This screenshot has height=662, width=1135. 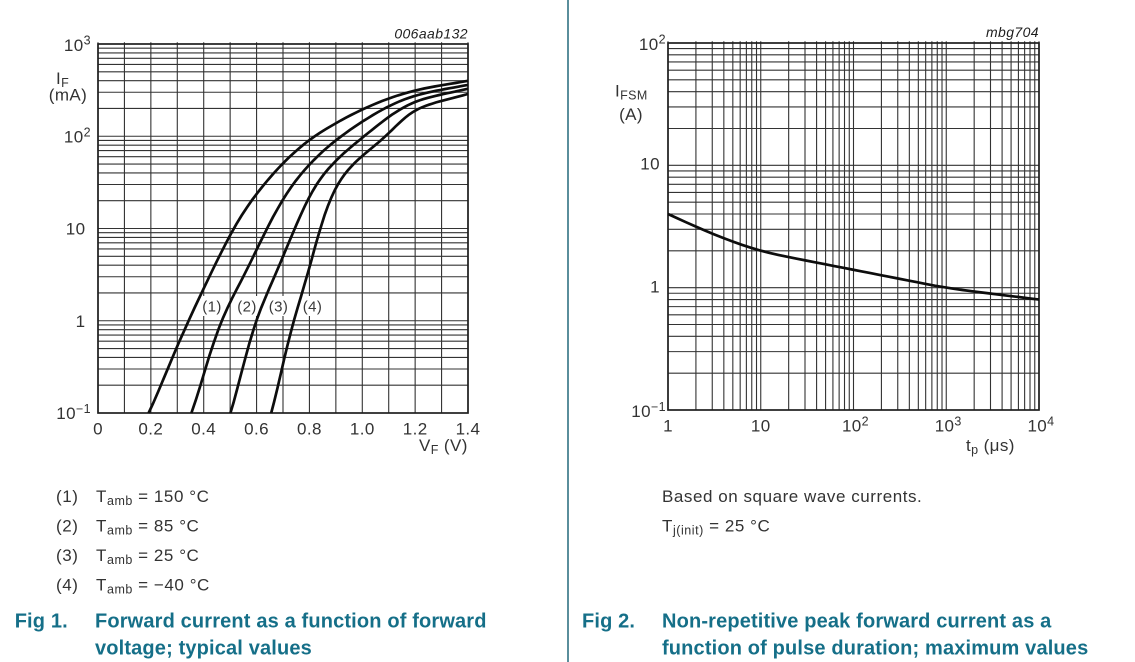 What do you see at coordinates (631, 92) in the screenshot?
I see `svg-text: IFSM` at bounding box center [631, 92].